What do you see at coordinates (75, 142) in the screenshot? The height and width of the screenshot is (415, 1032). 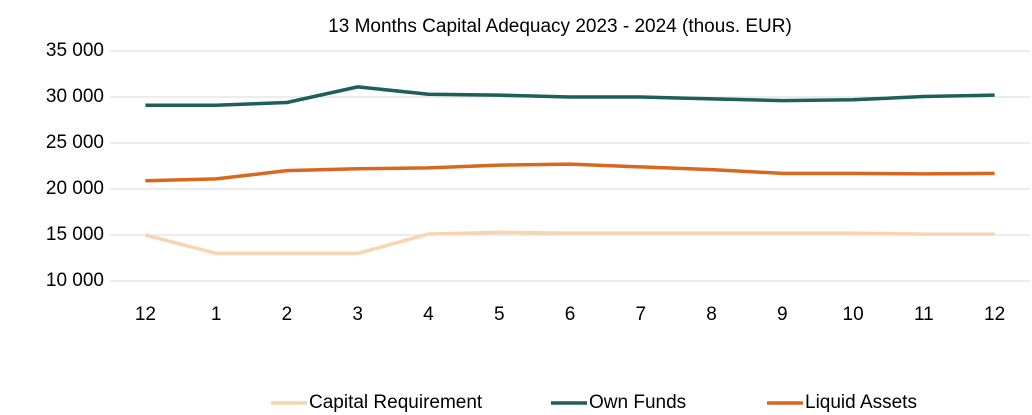 I see `y-tick-label: 25 000` at bounding box center [75, 142].